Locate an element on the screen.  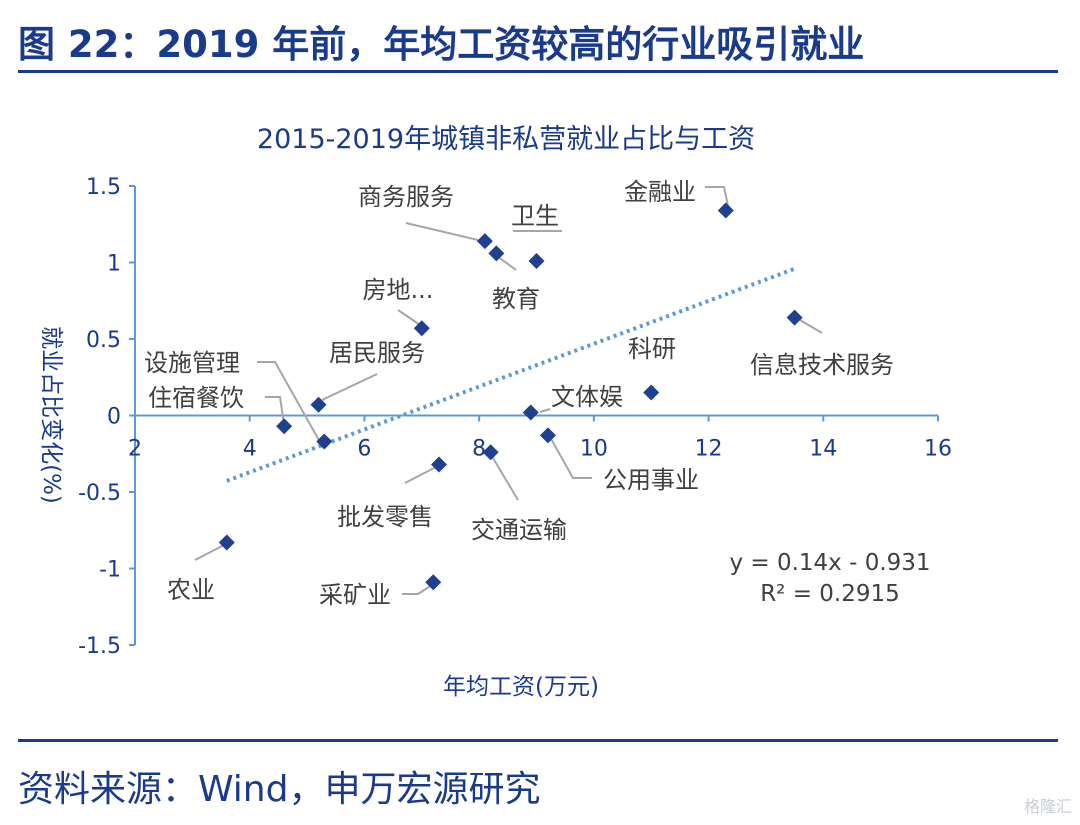
data-label: 设施管理 is located at coordinates (192, 363).